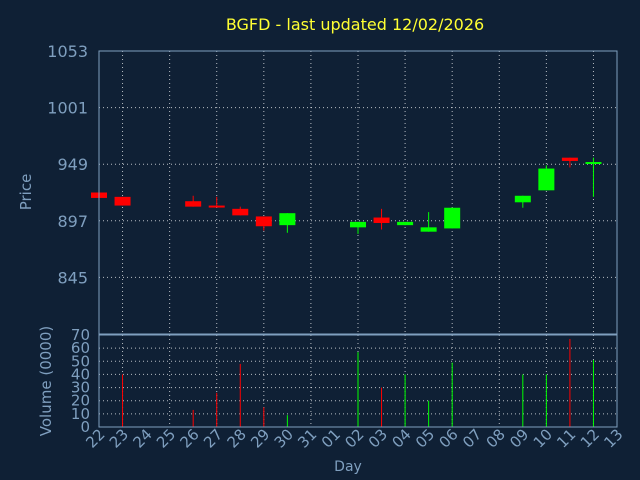 Image resolution: width=640 pixels, height=480 pixels. What do you see at coordinates (348, 467) in the screenshot?
I see `x-axis-label: Day` at bounding box center [348, 467].